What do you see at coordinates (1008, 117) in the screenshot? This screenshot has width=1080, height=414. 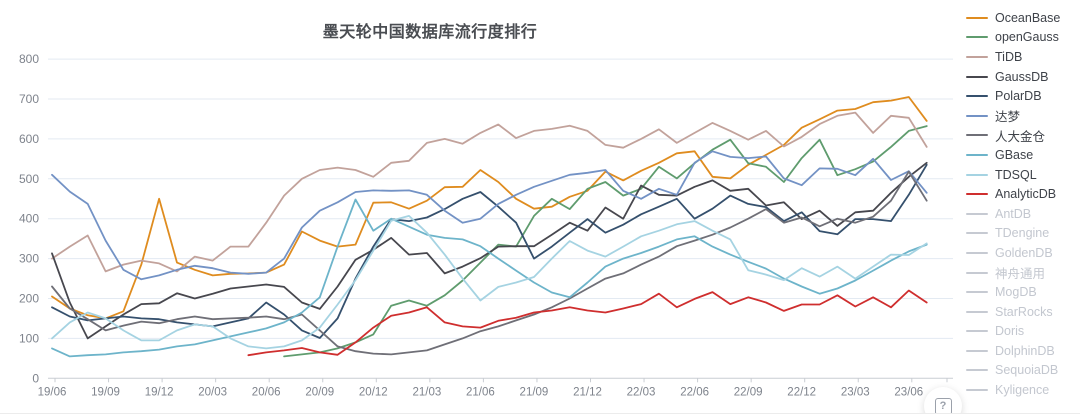 I see `legend-label: 达梦` at bounding box center [1008, 117].